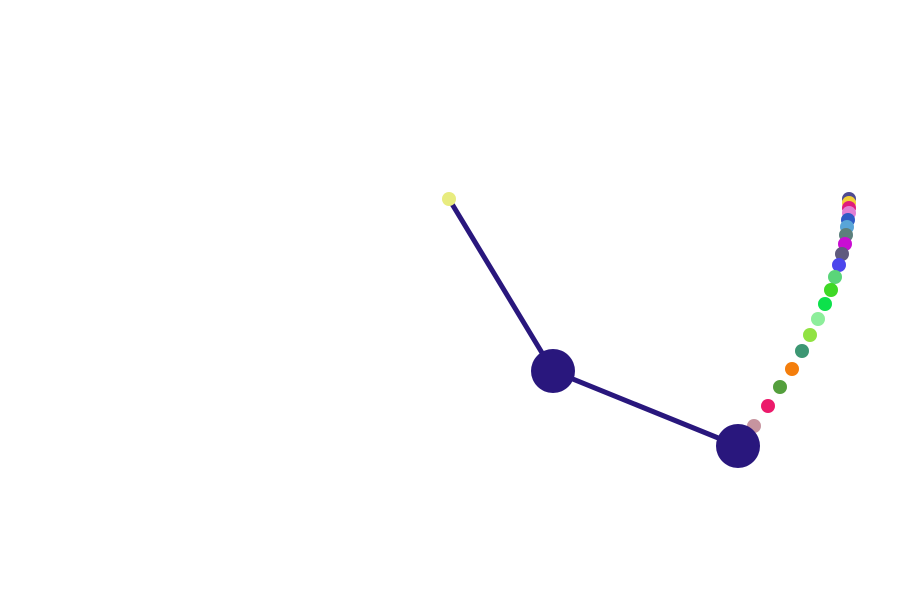 Image resolution: width=900 pixels, height=600 pixels. I want to click on pivot-point, so click(449, 199).